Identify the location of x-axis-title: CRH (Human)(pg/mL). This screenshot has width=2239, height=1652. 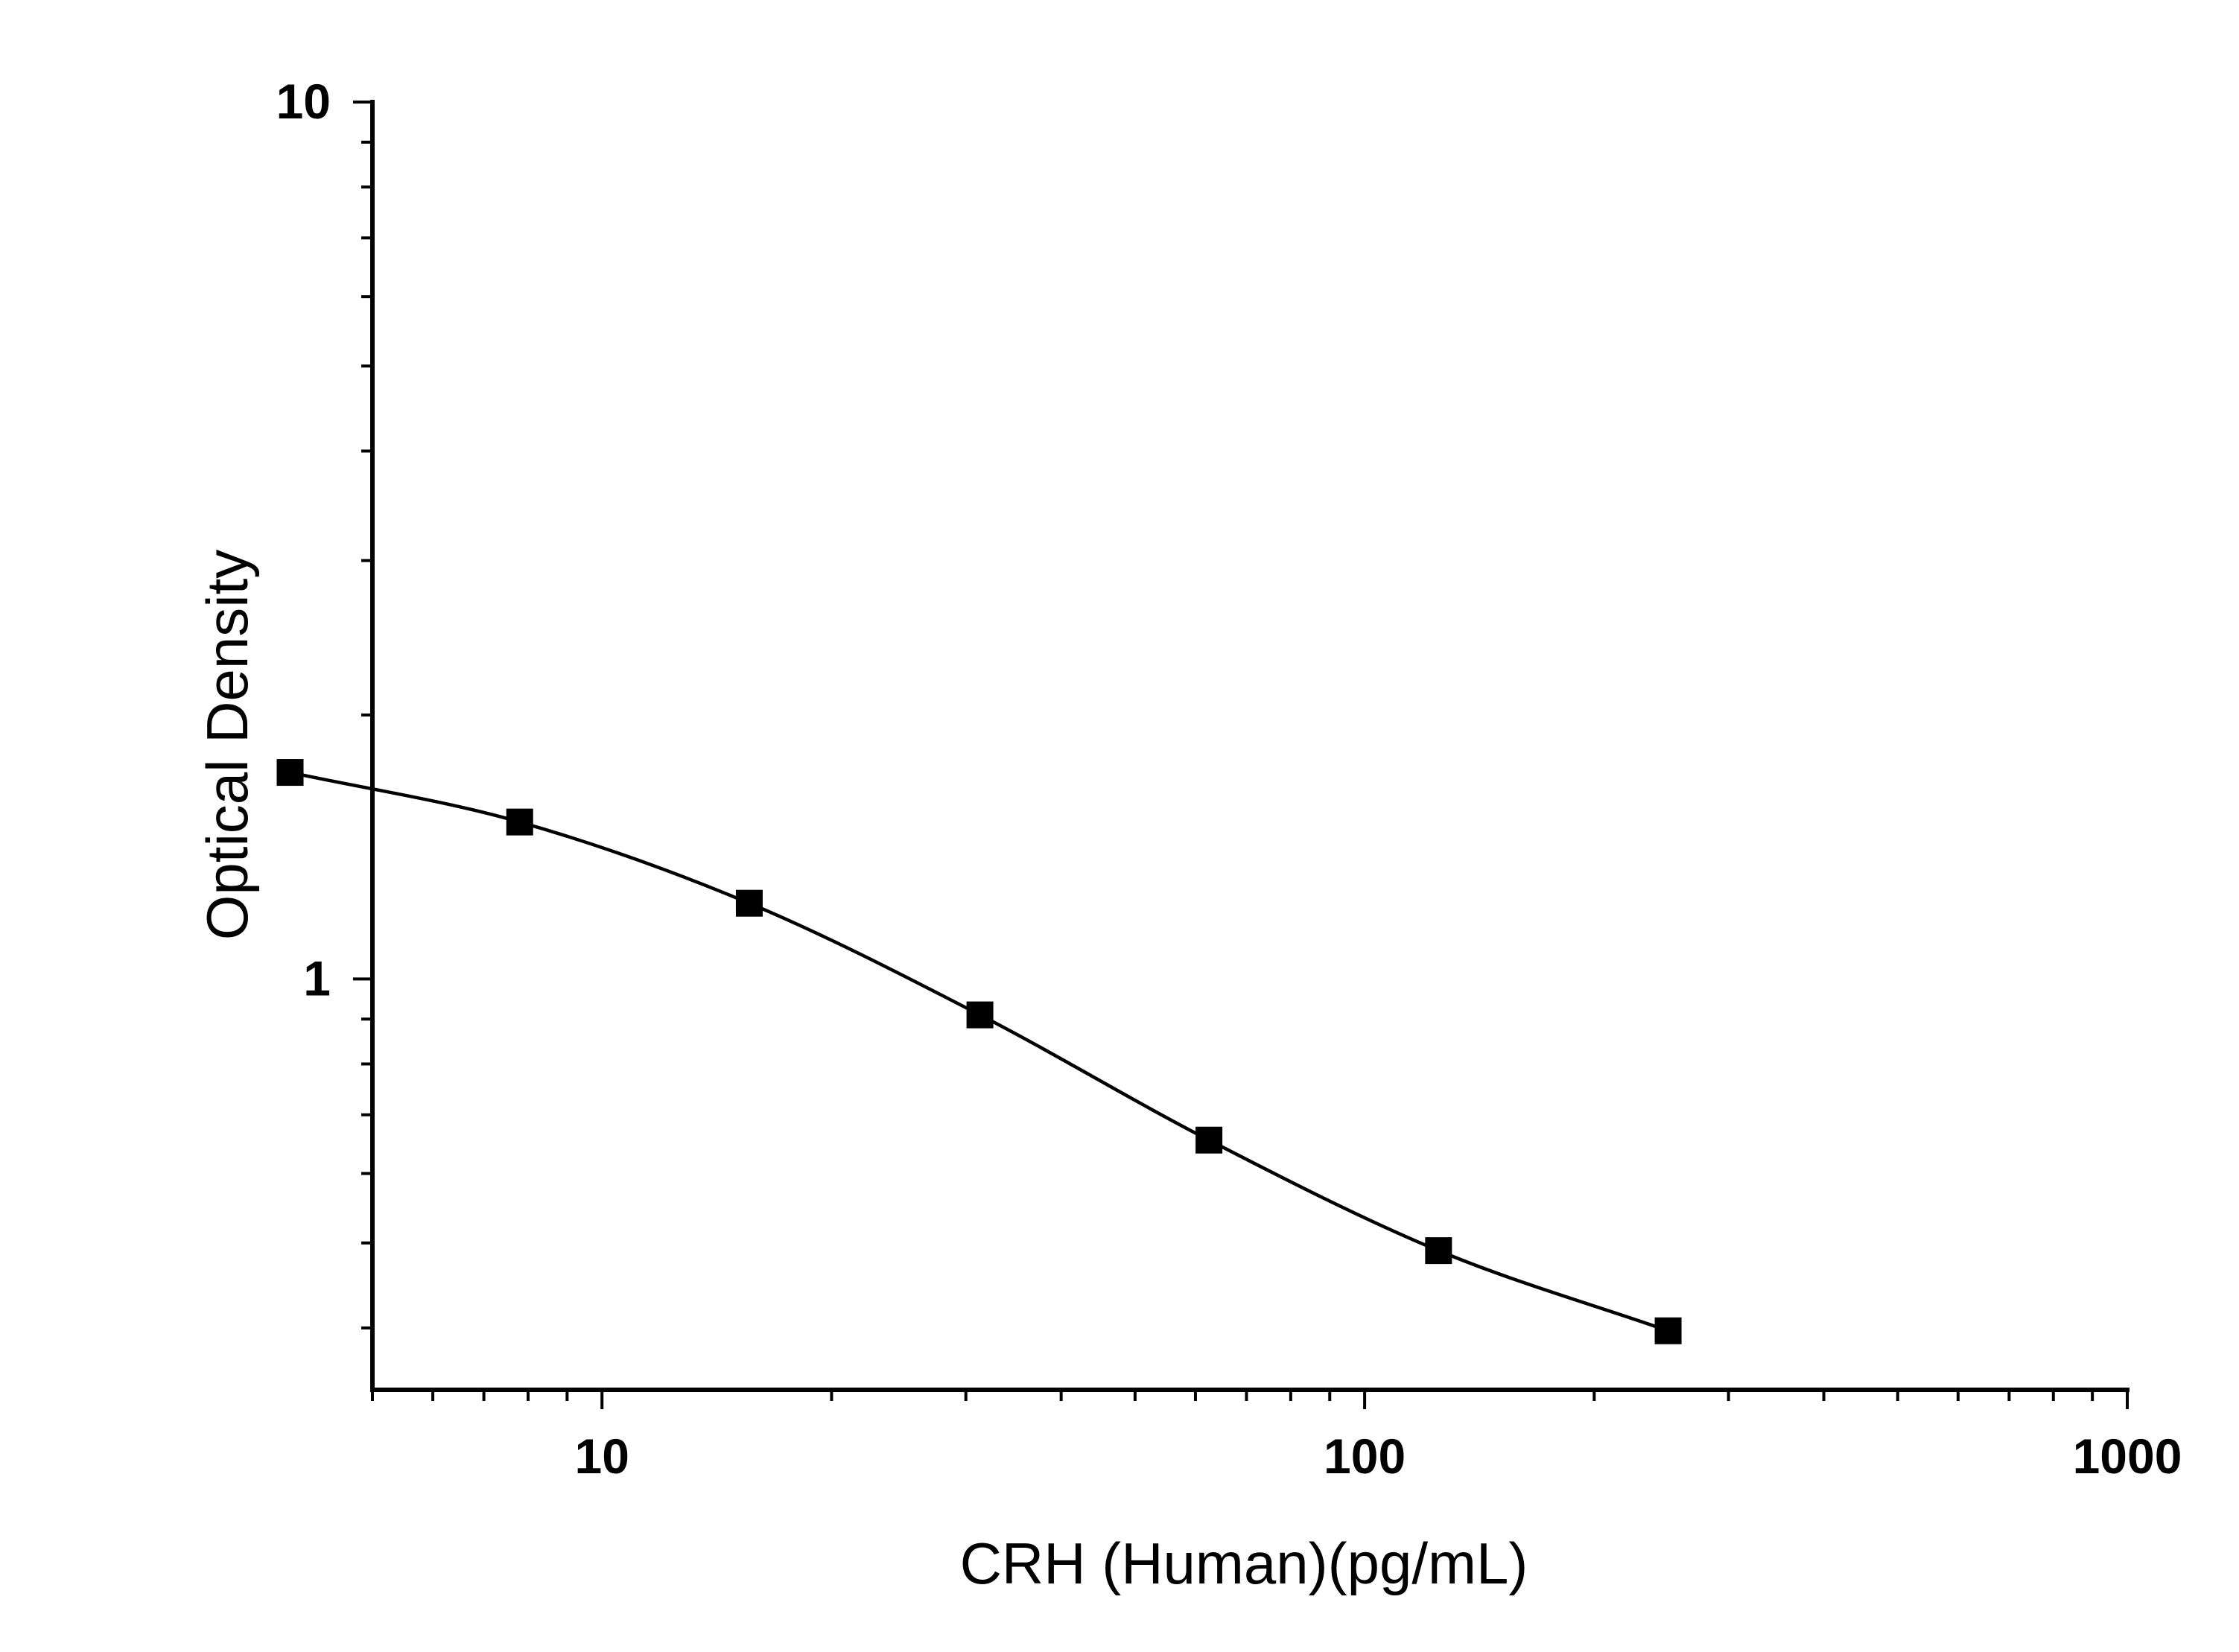
(1244, 1563).